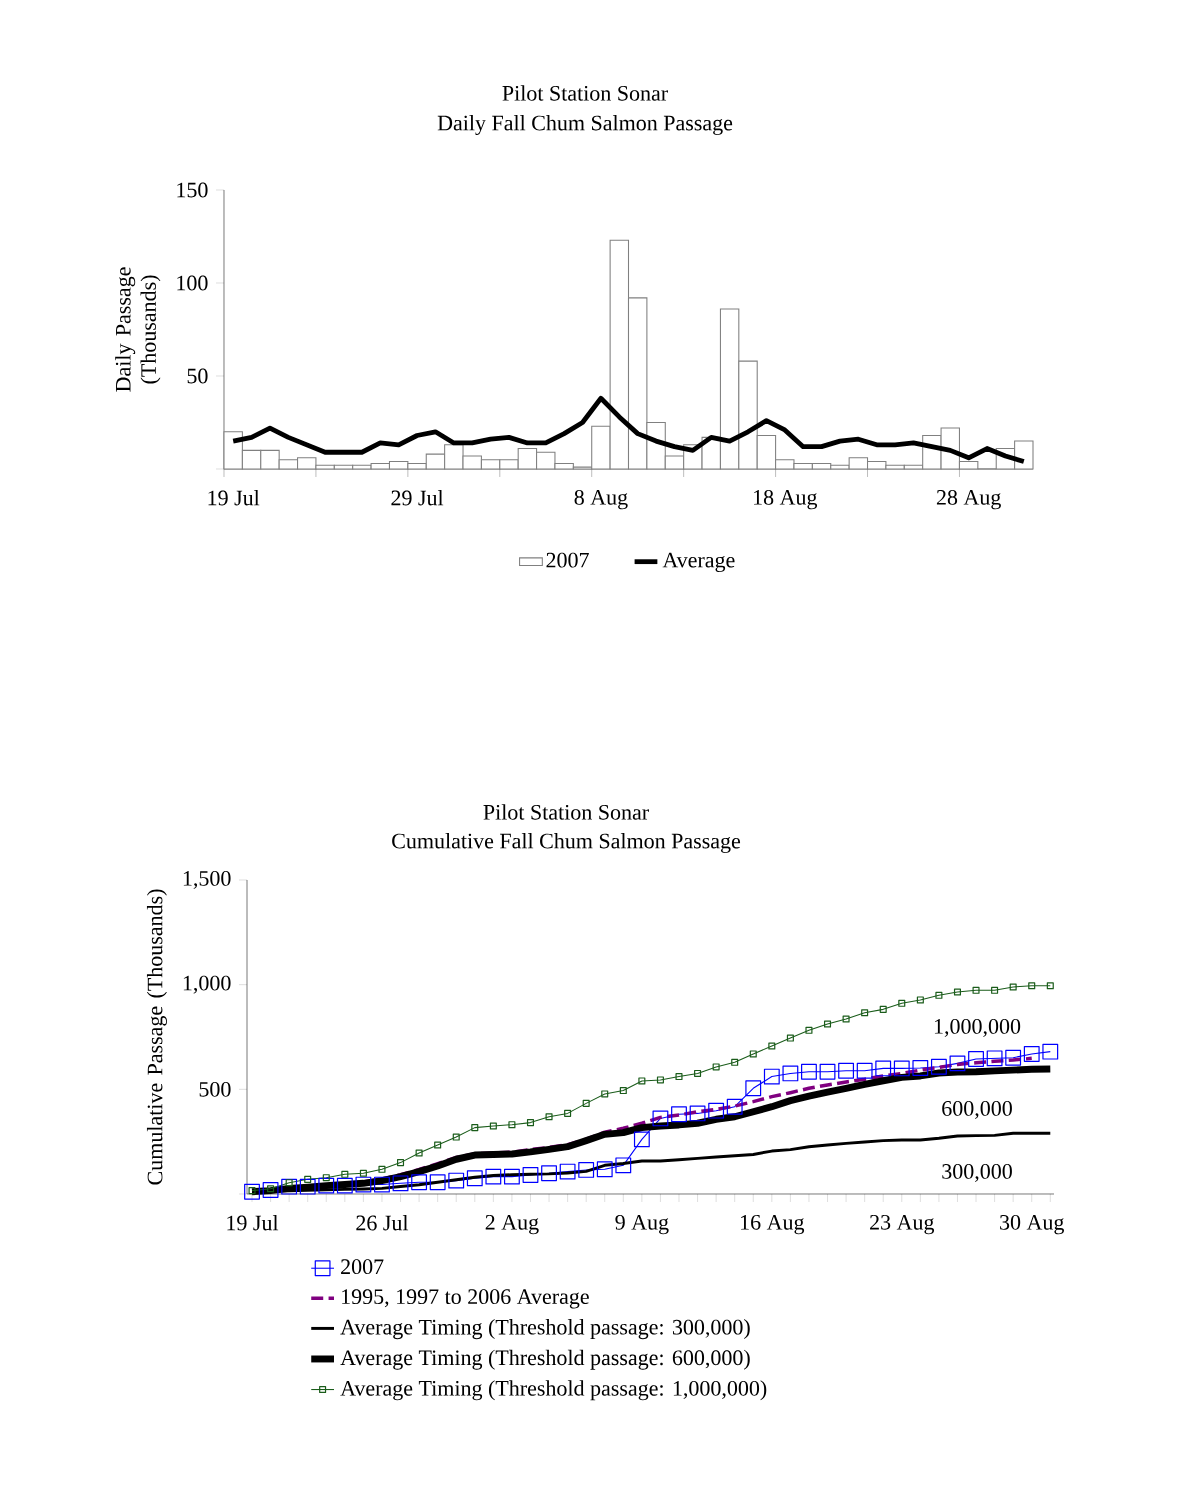  What do you see at coordinates (156, 1037) in the screenshot?
I see `y-axis-title: Cumulative Passage (Thousands)` at bounding box center [156, 1037].